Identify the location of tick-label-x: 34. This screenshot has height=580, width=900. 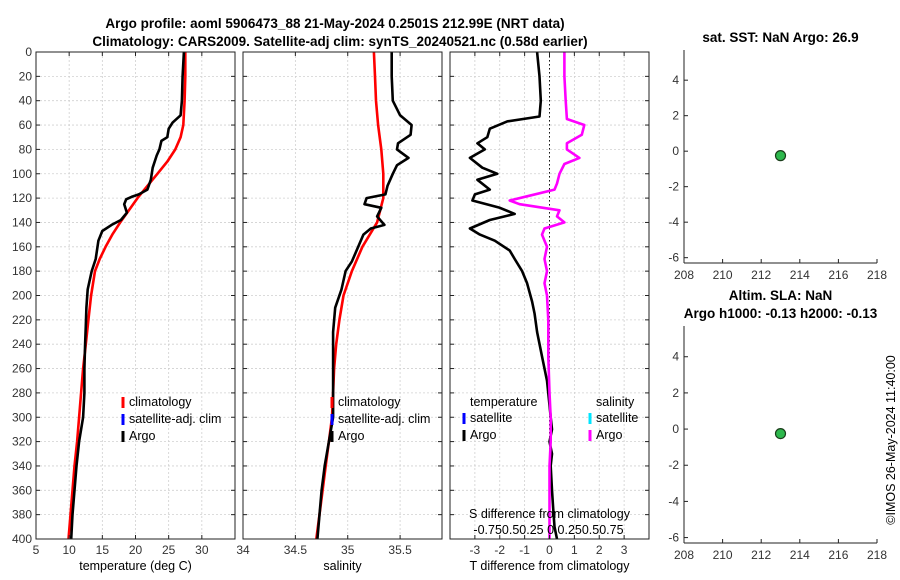
(243, 550).